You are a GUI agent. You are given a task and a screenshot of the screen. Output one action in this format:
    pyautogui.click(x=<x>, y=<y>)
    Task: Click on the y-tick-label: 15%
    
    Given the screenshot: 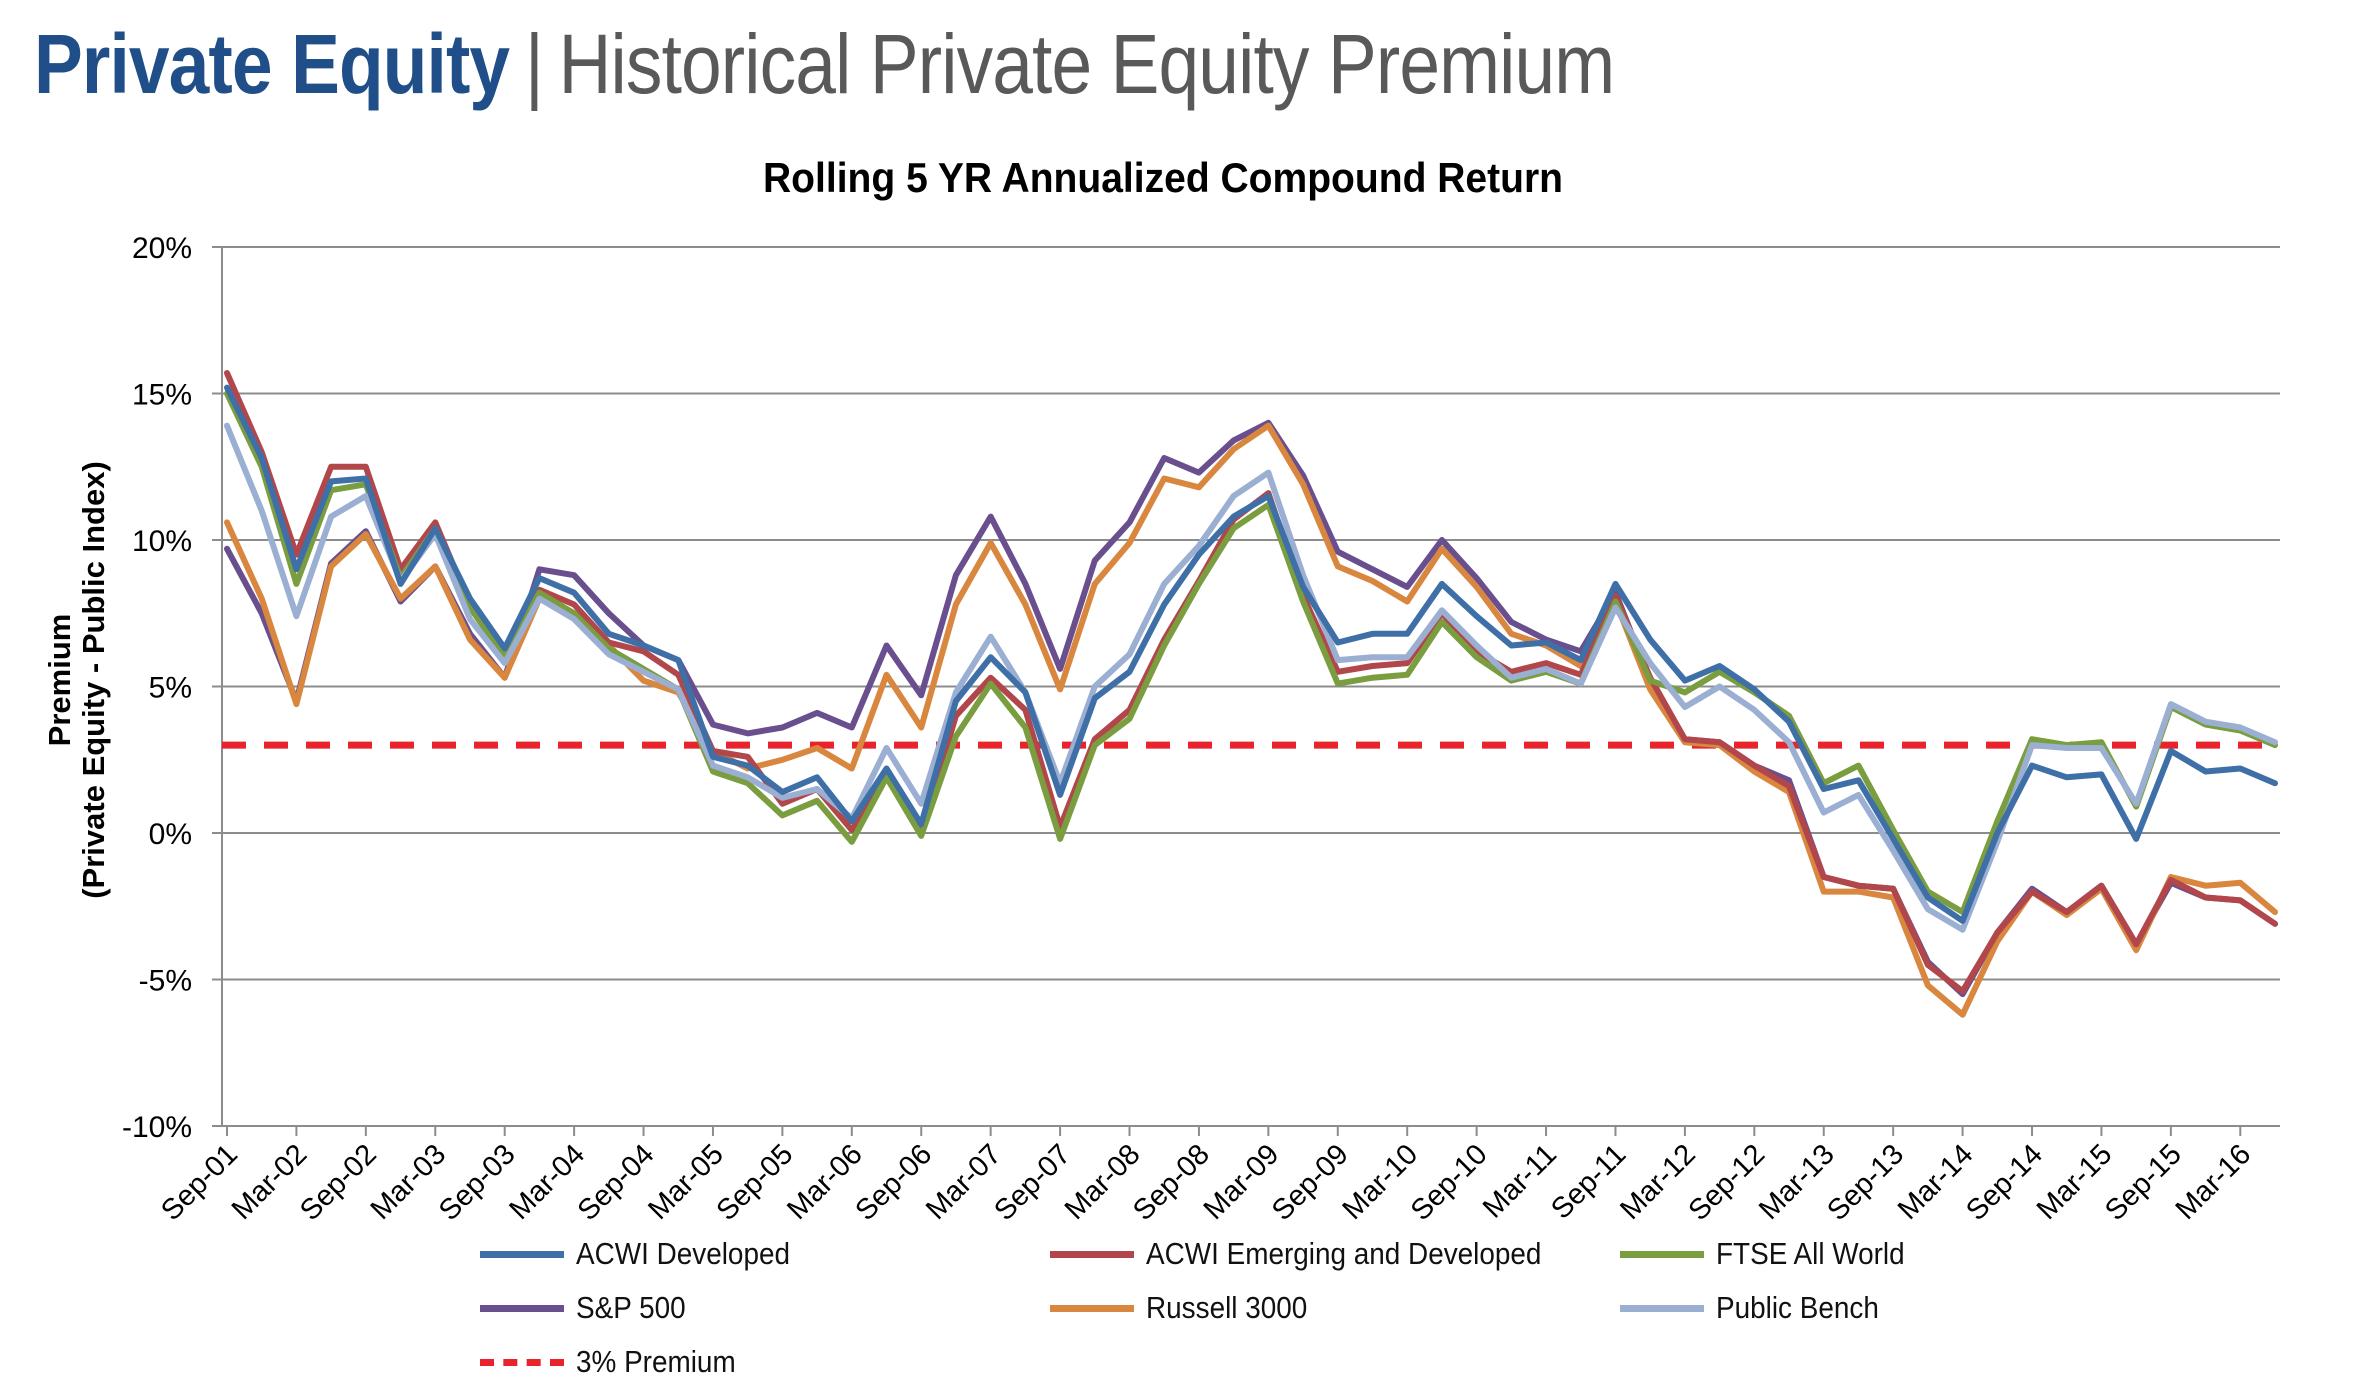 What is the action you would take?
    pyautogui.click(x=162, y=395)
    